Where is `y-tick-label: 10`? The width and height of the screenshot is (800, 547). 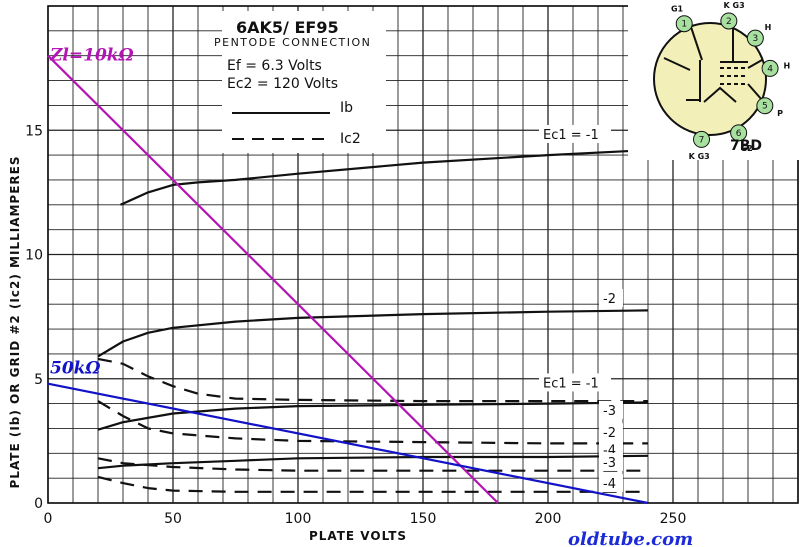
y-tick-label: 10 is located at coordinates (34, 256).